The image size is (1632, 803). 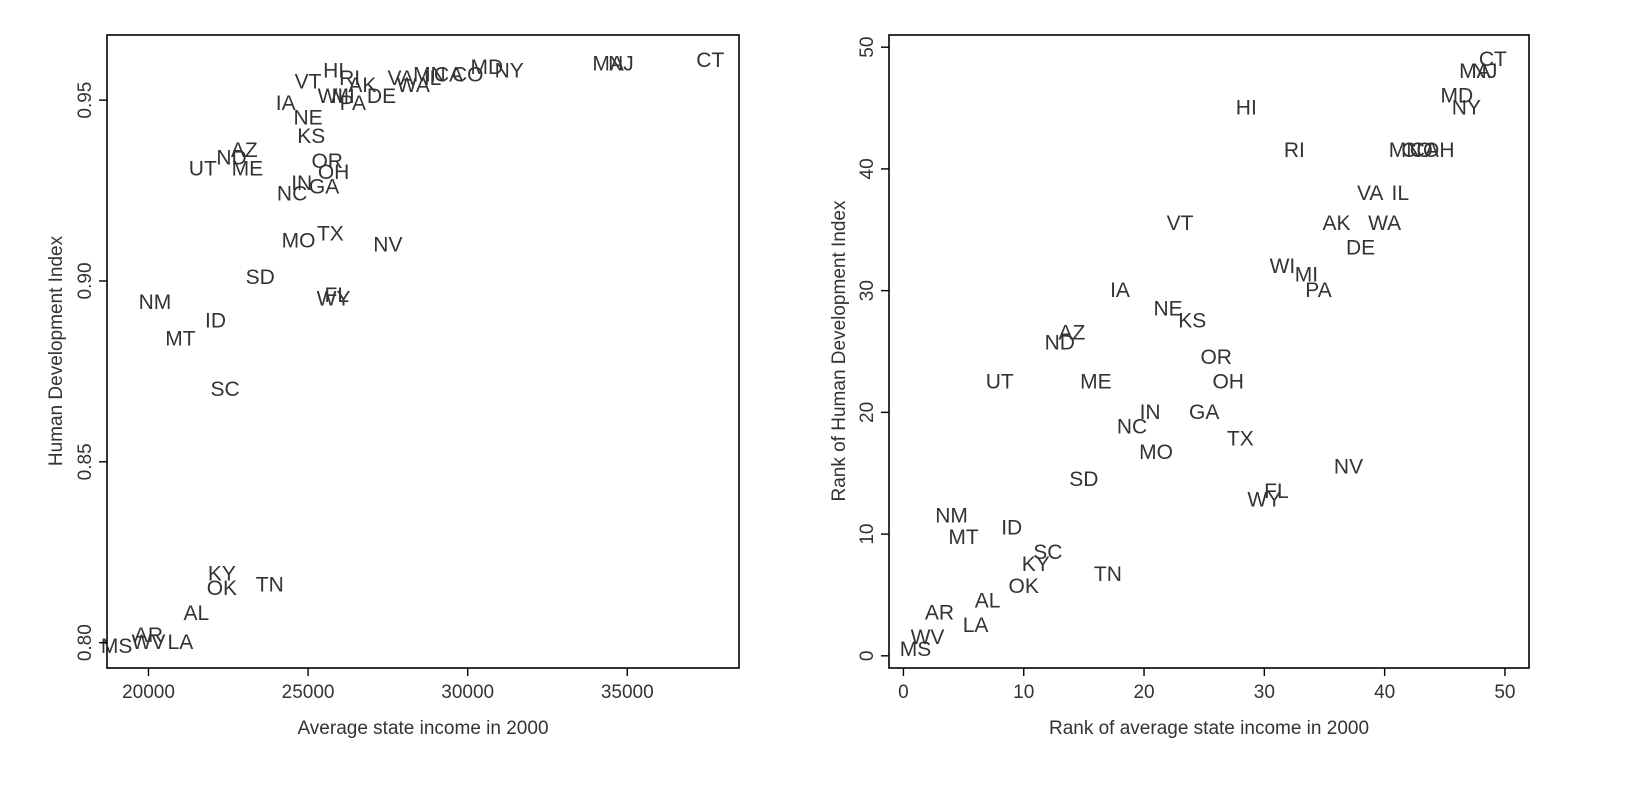 What do you see at coordinates (85, 461) in the screenshot?
I see `y-tick-label: 0.85` at bounding box center [85, 461].